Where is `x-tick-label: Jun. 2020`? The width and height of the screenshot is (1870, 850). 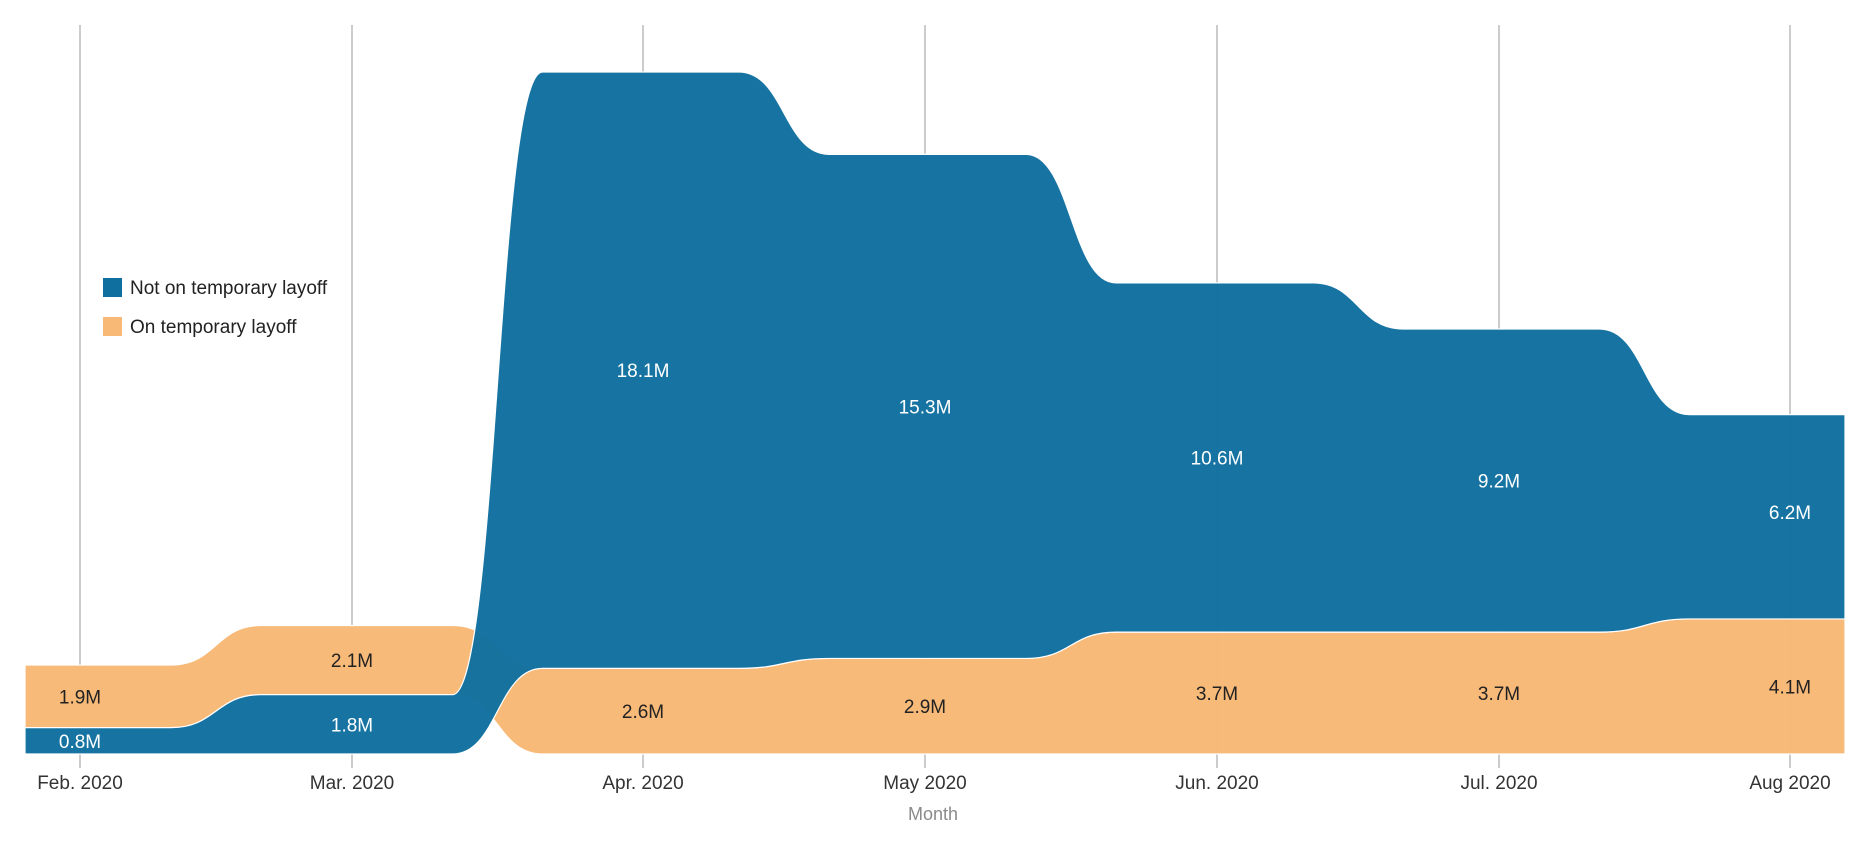
x-tick-label: Jun. 2020 is located at coordinates (1216, 783).